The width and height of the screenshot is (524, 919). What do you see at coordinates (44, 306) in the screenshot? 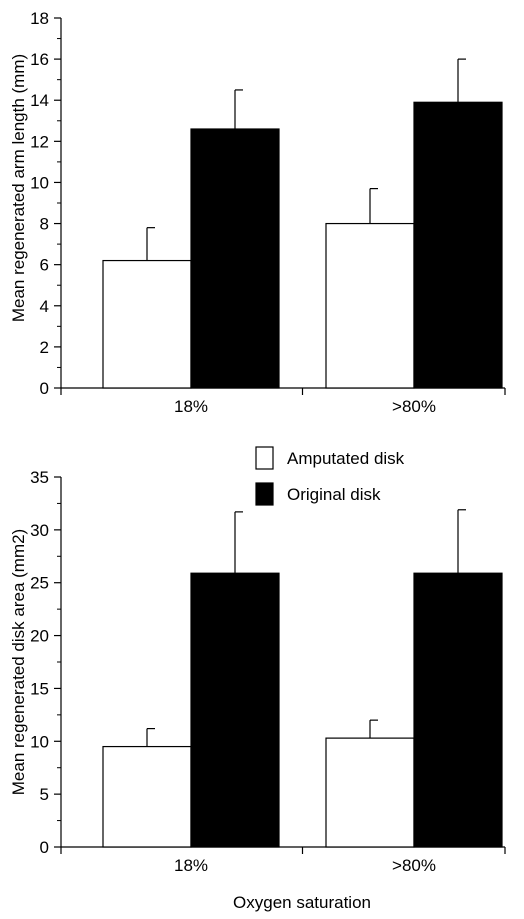
I see `y-tick-label: 4` at bounding box center [44, 306].